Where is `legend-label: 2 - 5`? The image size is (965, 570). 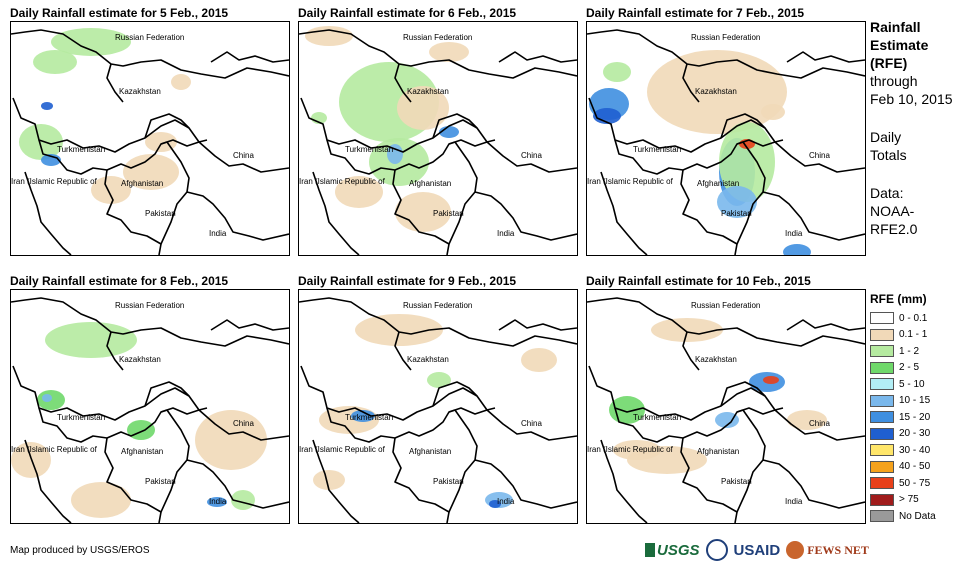 legend-label: 2 - 5 is located at coordinates (909, 368).